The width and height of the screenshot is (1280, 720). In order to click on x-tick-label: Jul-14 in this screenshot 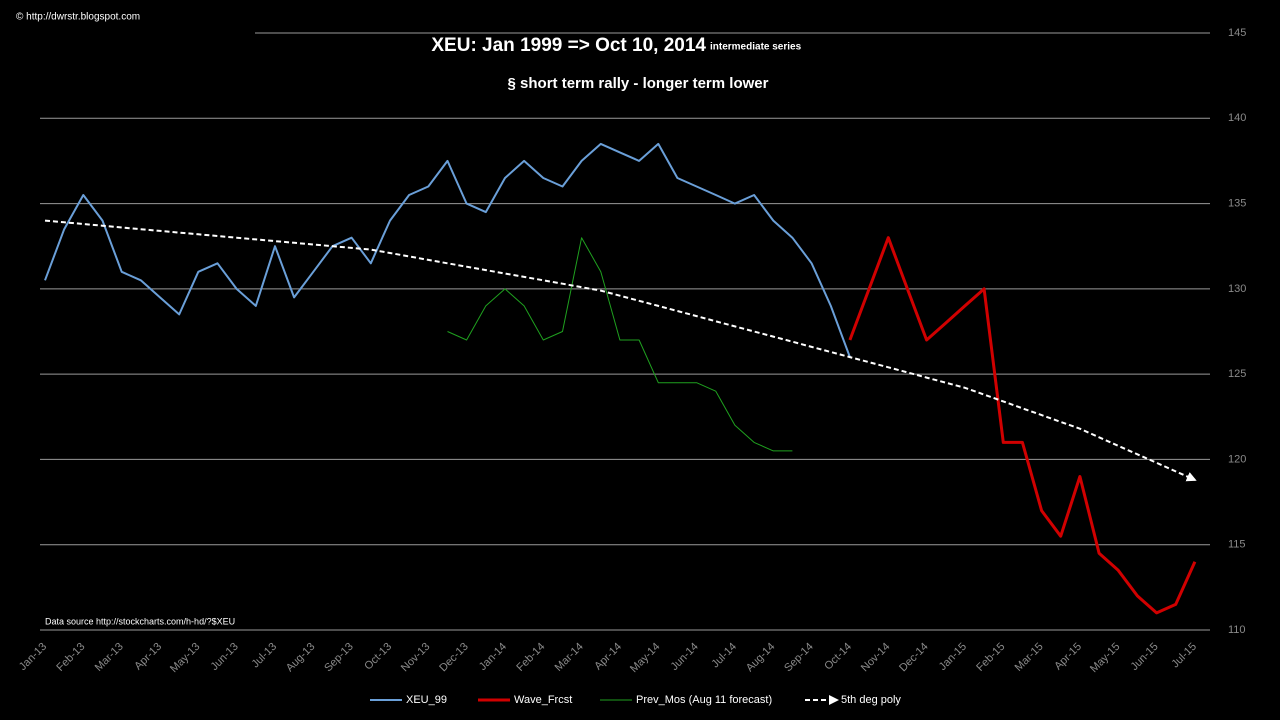, I will do `click(724, 656)`.